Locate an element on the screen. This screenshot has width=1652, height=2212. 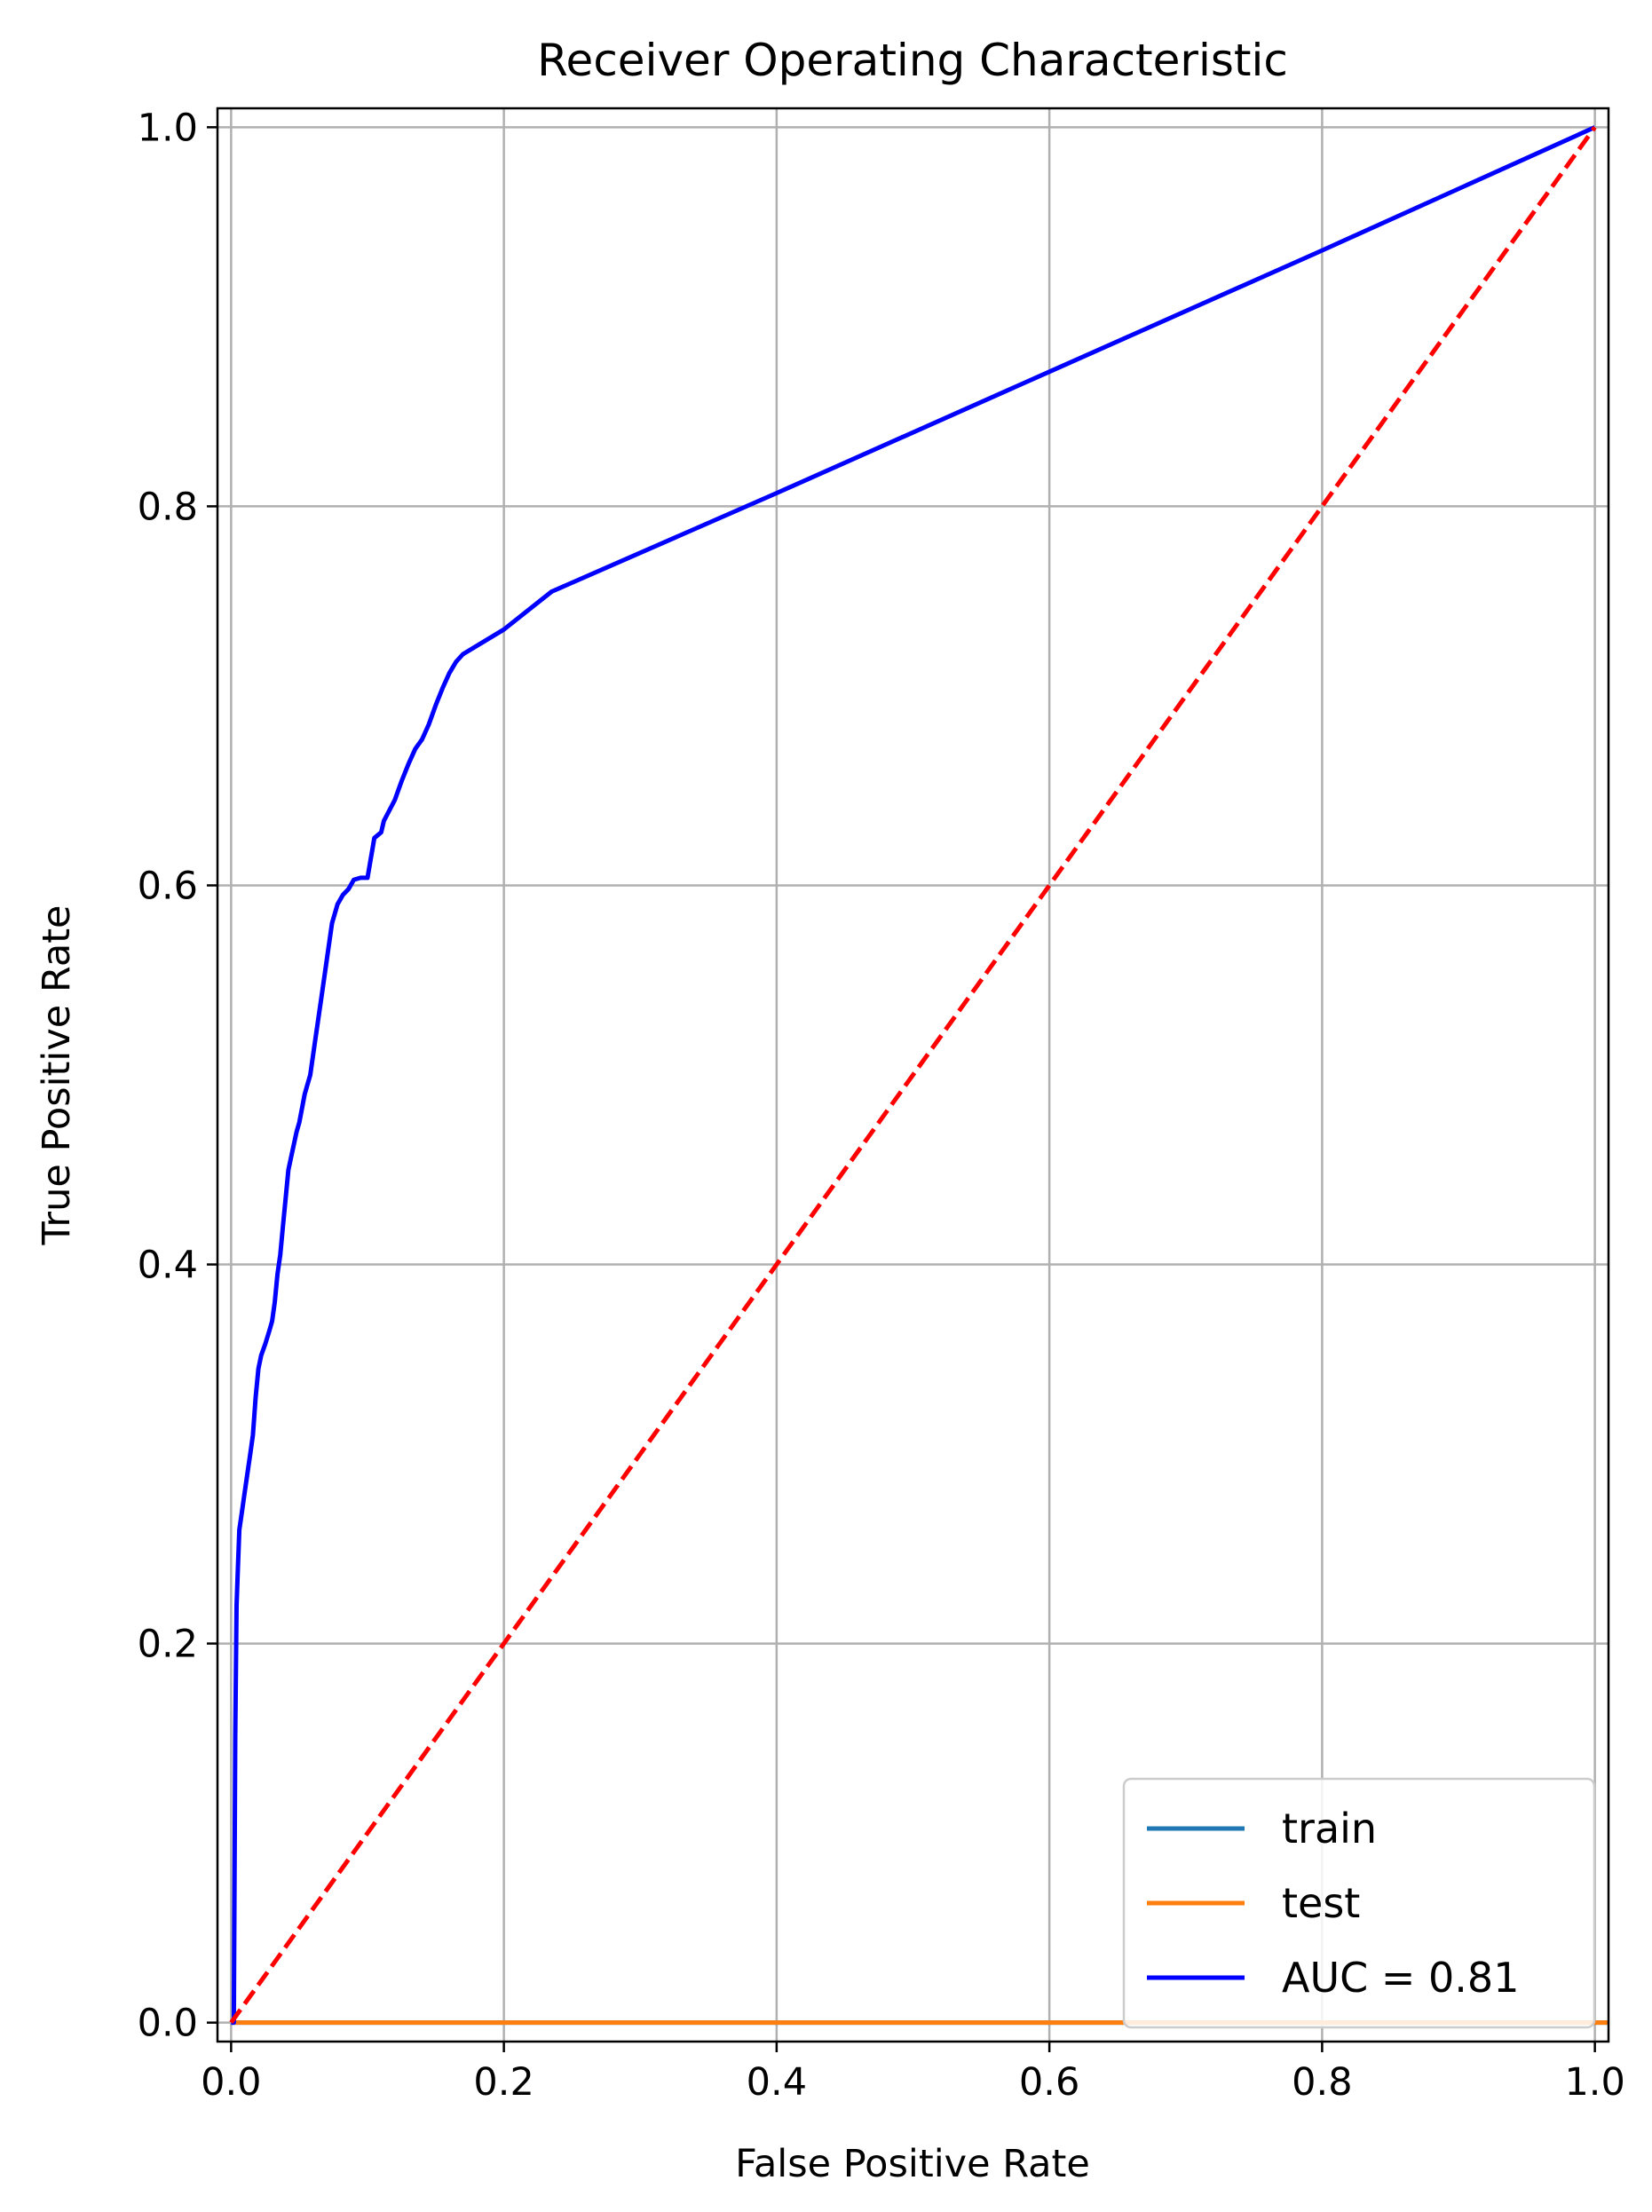
x-tick-label: 0.8 is located at coordinates (1322, 2082).